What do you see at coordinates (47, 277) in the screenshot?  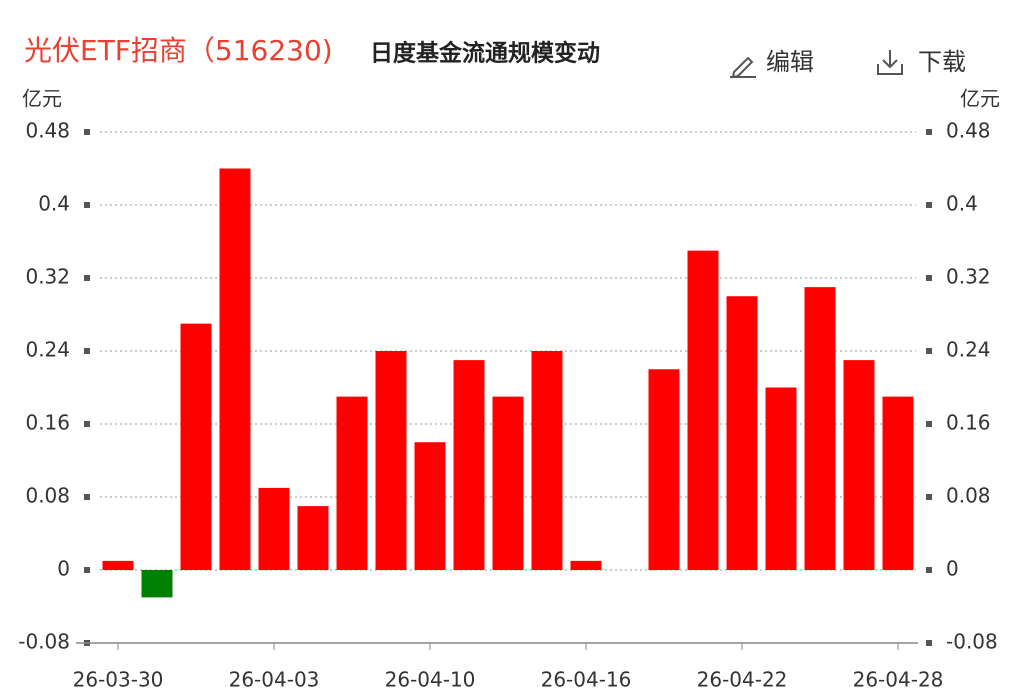 I see `y-tick-label: 0.32` at bounding box center [47, 277].